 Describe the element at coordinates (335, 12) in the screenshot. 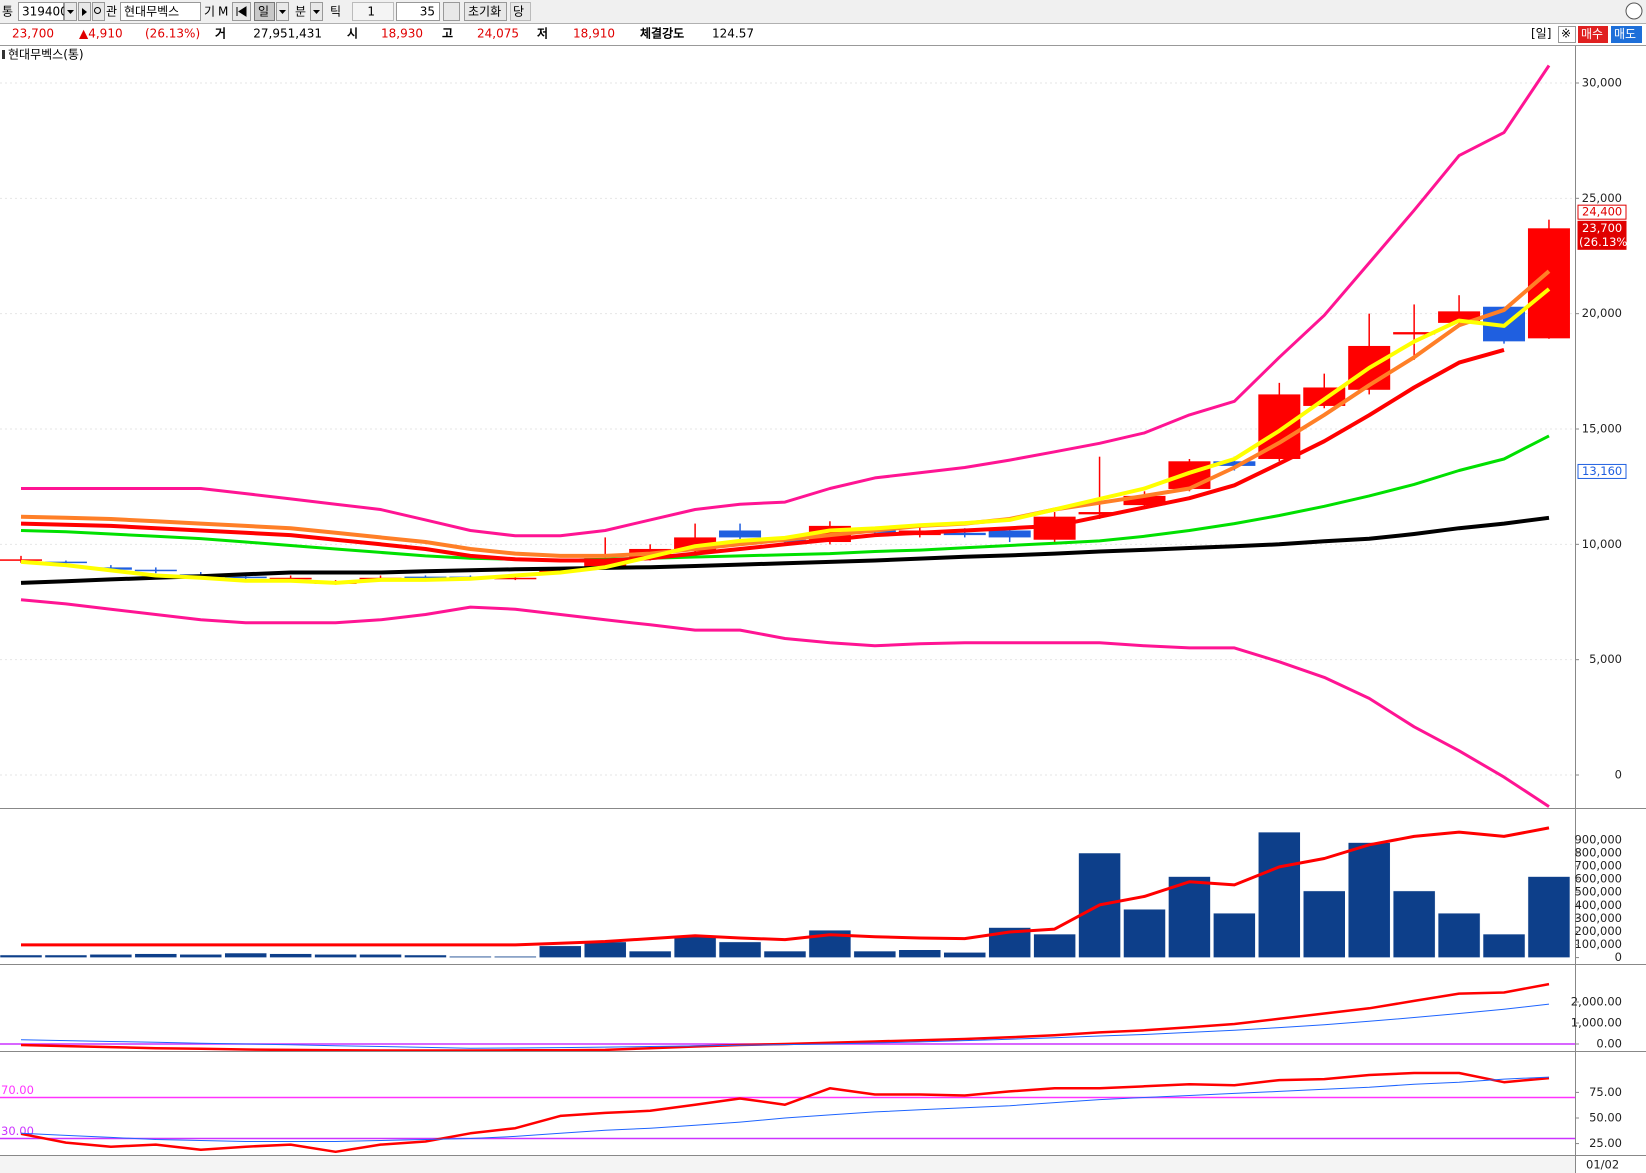

I see `period-tick: 틱` at that location.